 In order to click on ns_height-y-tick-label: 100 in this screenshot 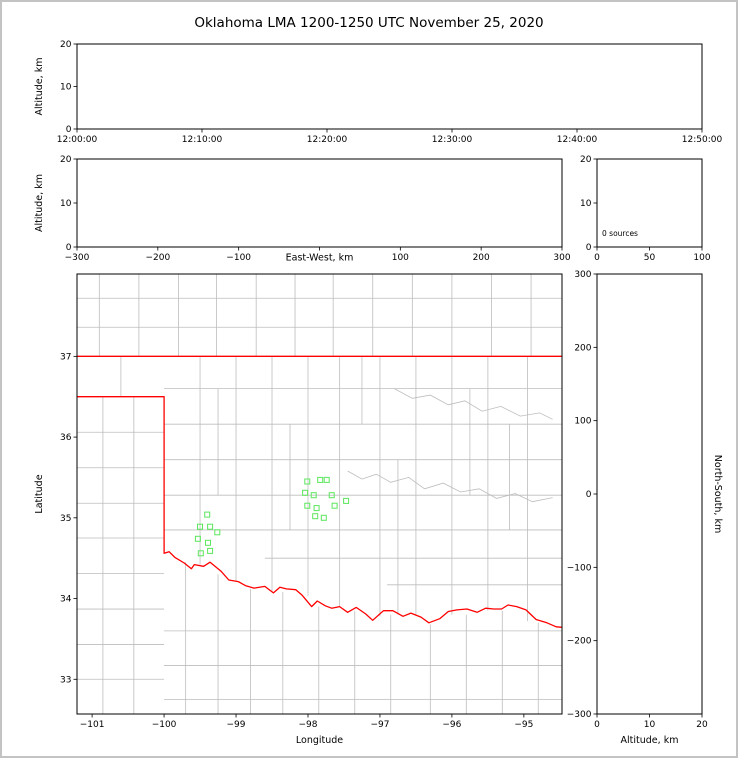, I will do `click(582, 422)`.